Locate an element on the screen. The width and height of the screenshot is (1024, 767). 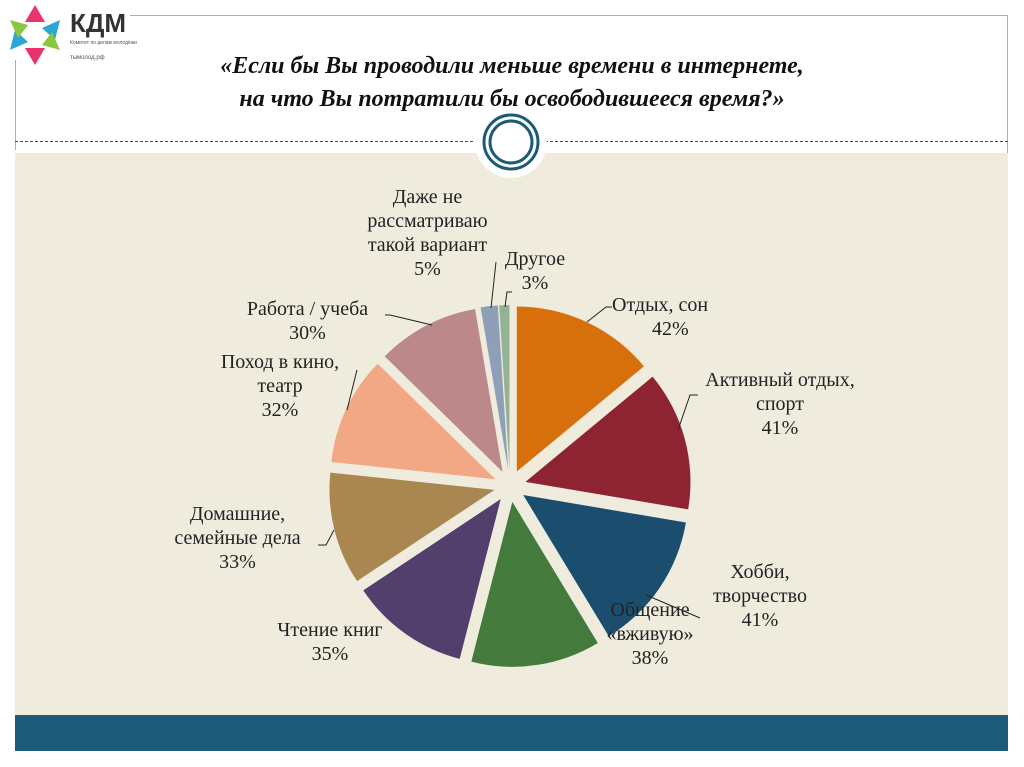
label-value: 30% is located at coordinates (307, 333).